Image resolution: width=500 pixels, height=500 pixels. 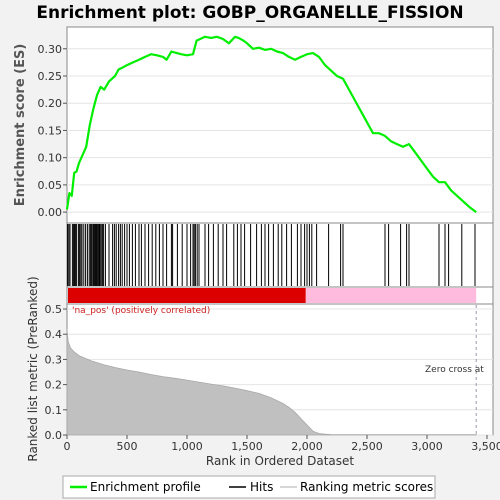 I want to click on es-y-tick-label: 0.20, so click(x=50, y=103).